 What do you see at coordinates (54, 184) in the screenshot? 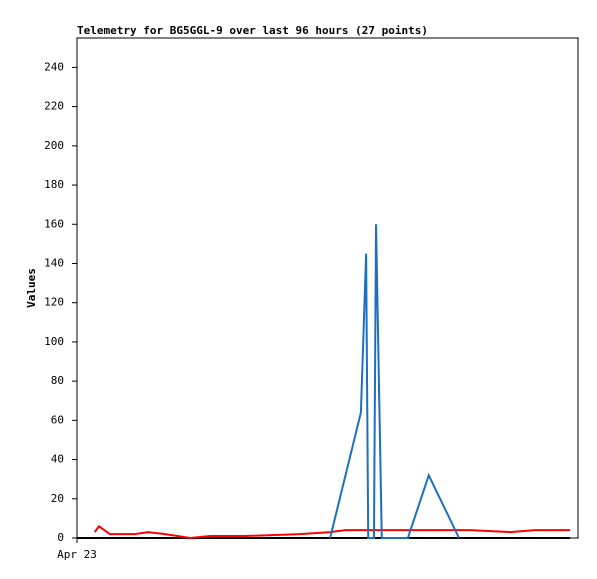
I see `y-tick-label: 180` at bounding box center [54, 184].